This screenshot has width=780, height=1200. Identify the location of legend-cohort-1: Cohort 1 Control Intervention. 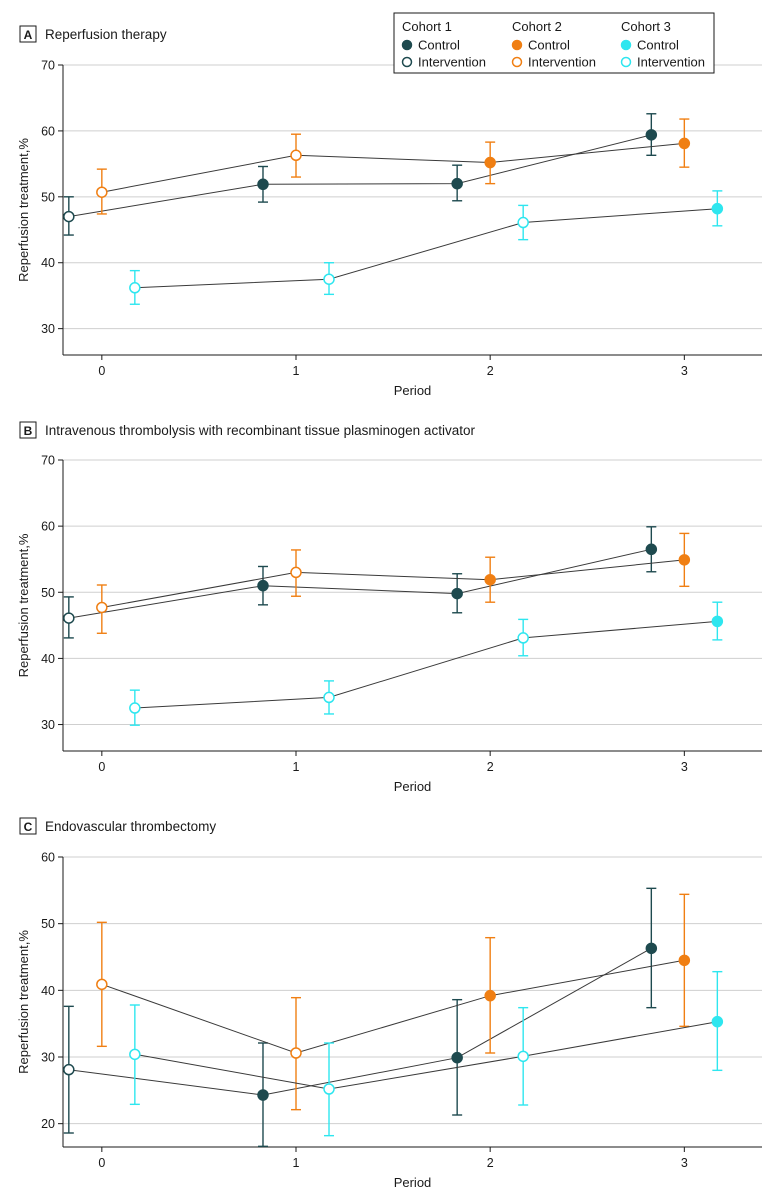
(443, 44).